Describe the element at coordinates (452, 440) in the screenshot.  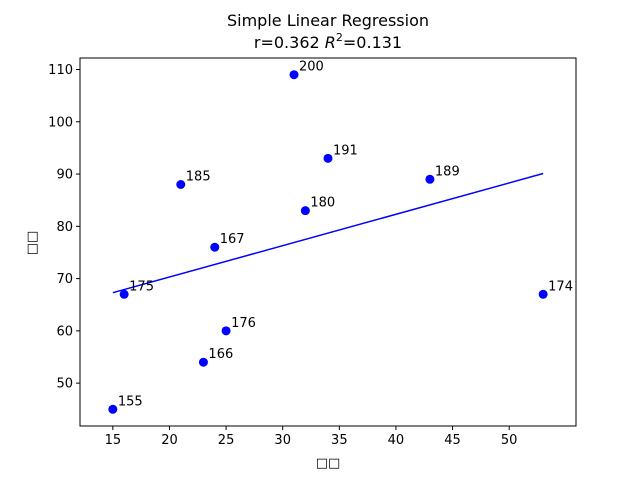
I see `x-tick-label: 45` at that location.